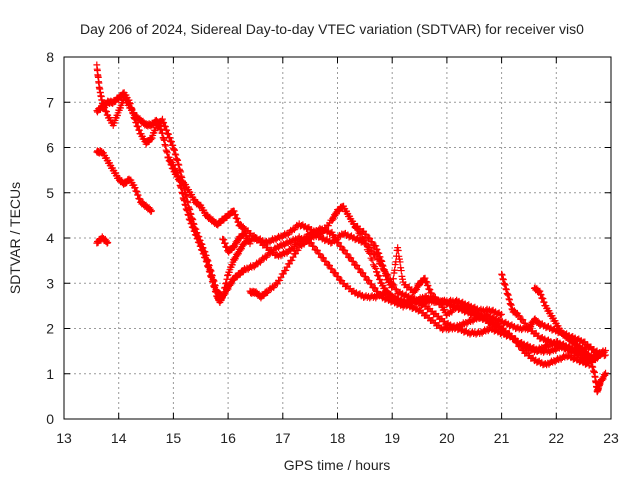 This screenshot has width=640, height=480. I want to click on y-tick-label: 8, so click(50, 57).